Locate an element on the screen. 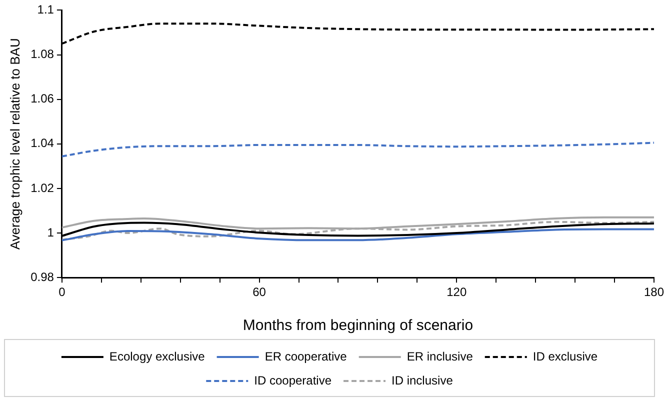  legend-label: ID cooperative is located at coordinates (293, 380).